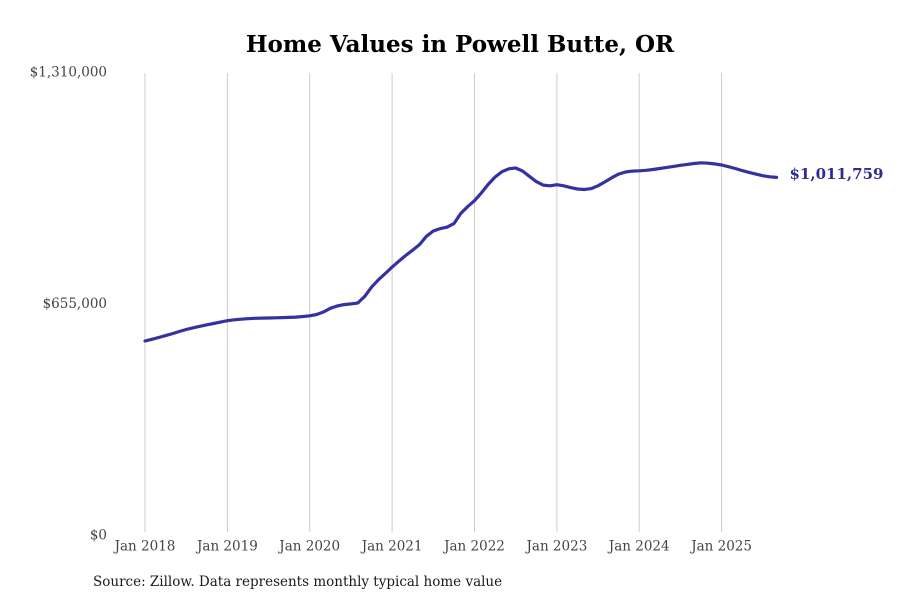 This screenshot has height=600, width=900. What do you see at coordinates (308, 547) in the screenshot?
I see `x-tick-label: Jan 2020` at bounding box center [308, 547].